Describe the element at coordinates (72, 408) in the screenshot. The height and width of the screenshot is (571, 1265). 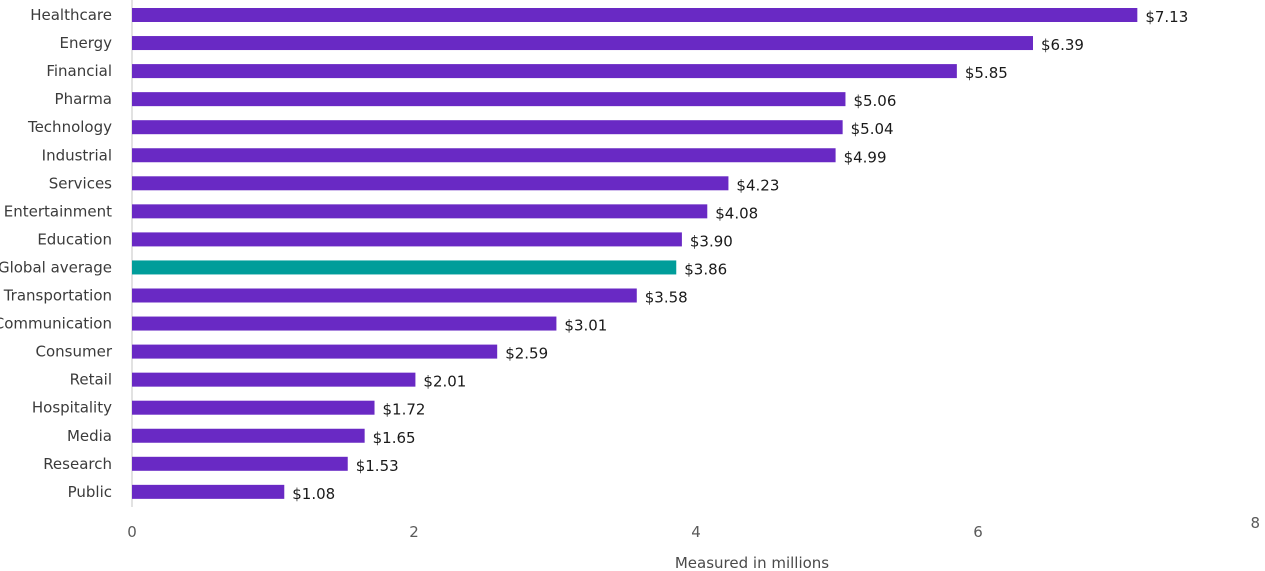
I see `category-label-hospitality: Hospitality` at that location.